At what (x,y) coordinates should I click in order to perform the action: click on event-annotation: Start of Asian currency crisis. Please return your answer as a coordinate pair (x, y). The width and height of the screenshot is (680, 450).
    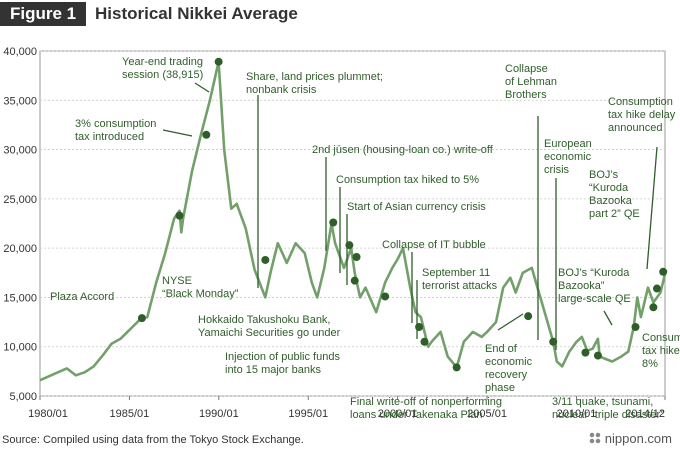
    Looking at the image, I should click on (416, 207).